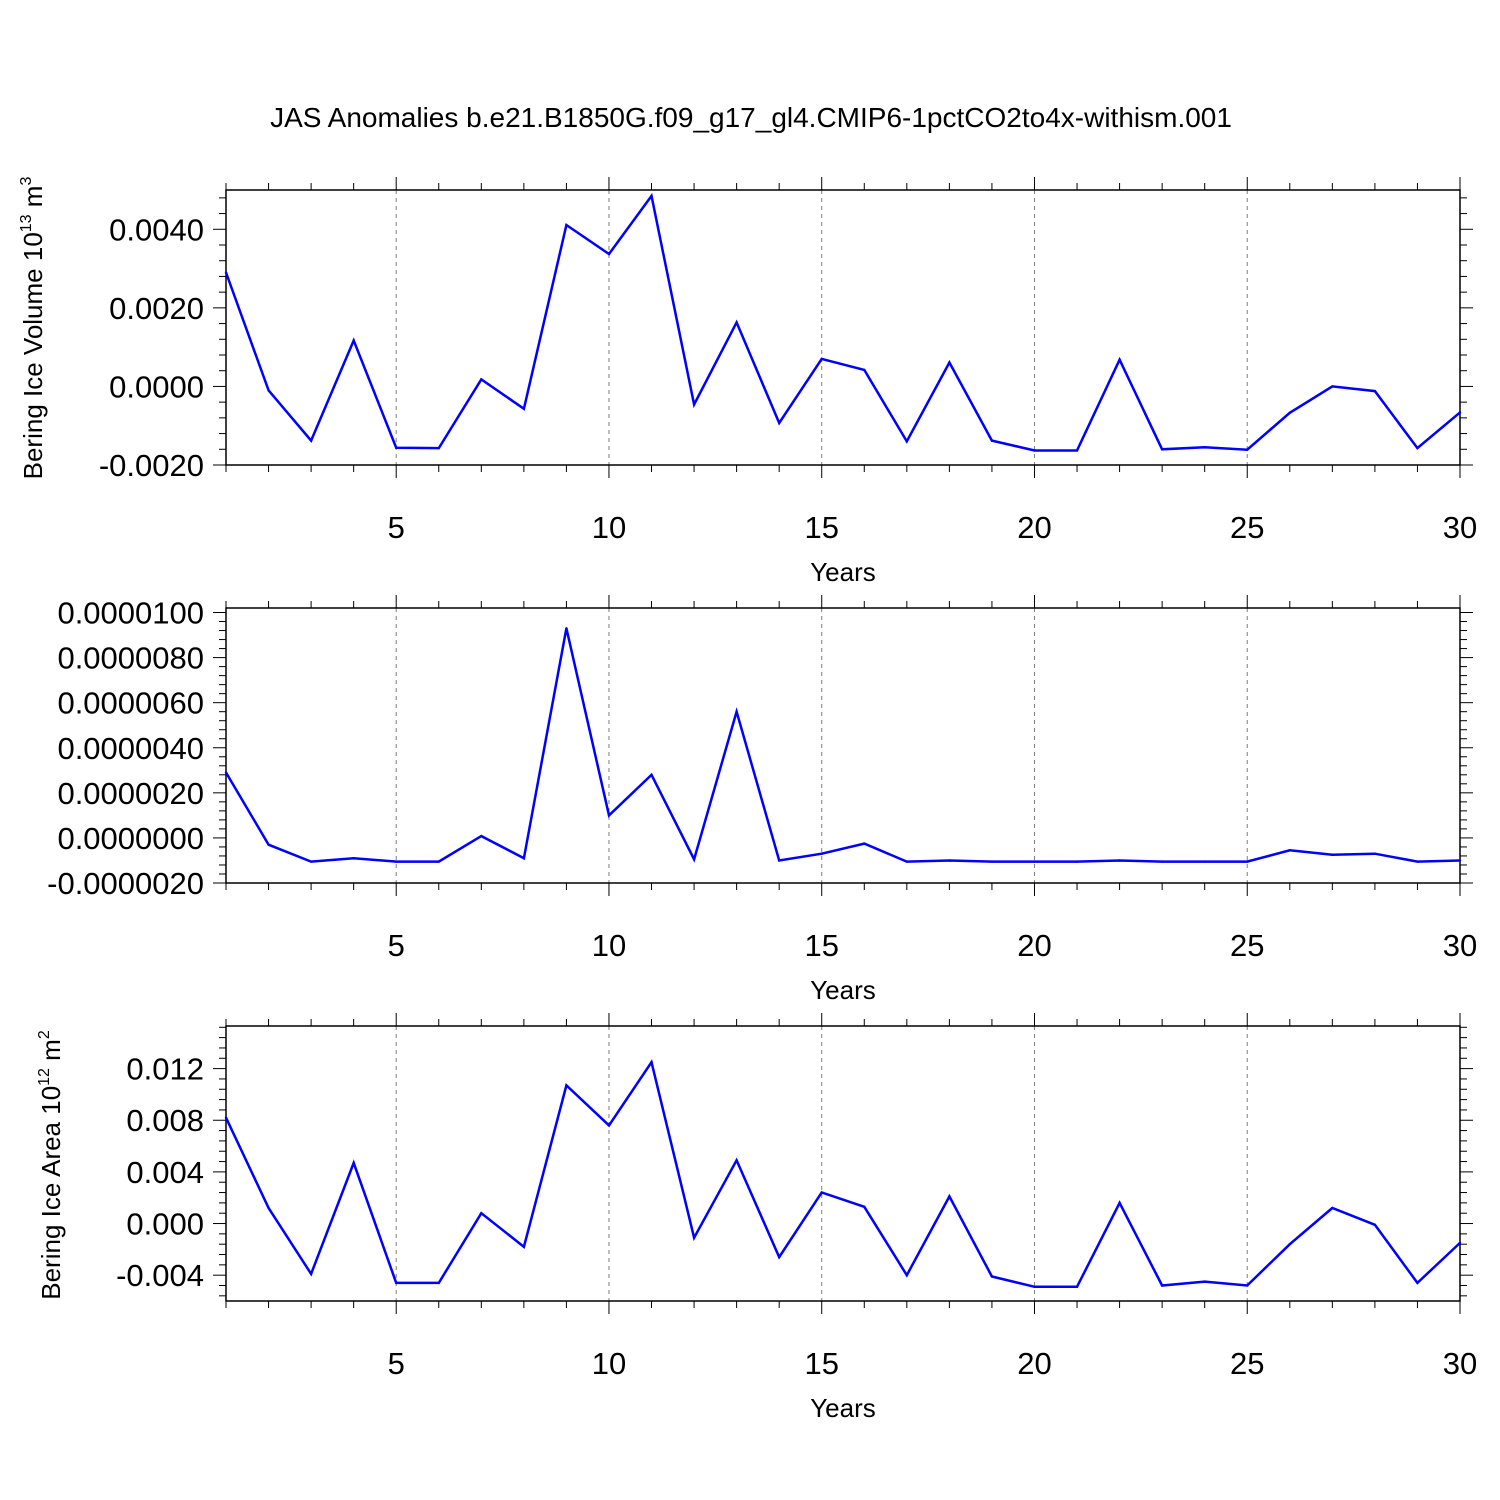  Describe the element at coordinates (165, 1172) in the screenshot. I see `y-tick-label: 0.004` at that location.